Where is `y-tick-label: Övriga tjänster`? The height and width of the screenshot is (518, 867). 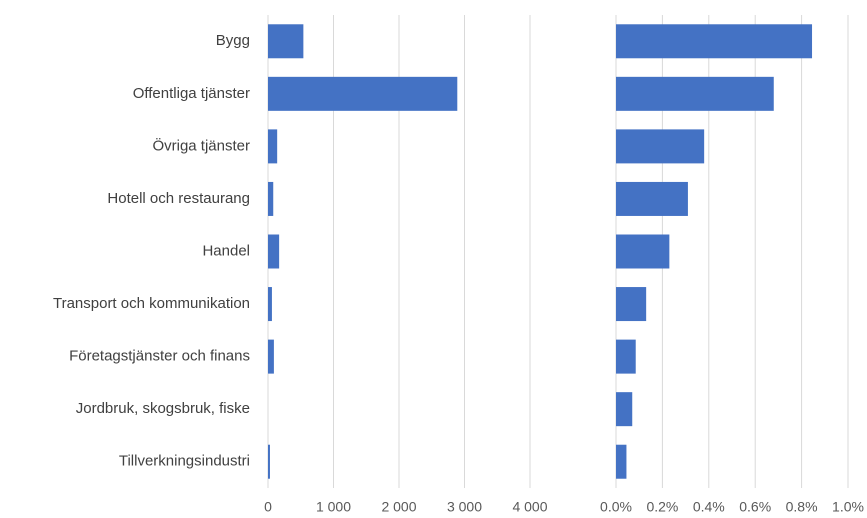
y-tick-label: Övriga tjänster is located at coordinates (201, 145).